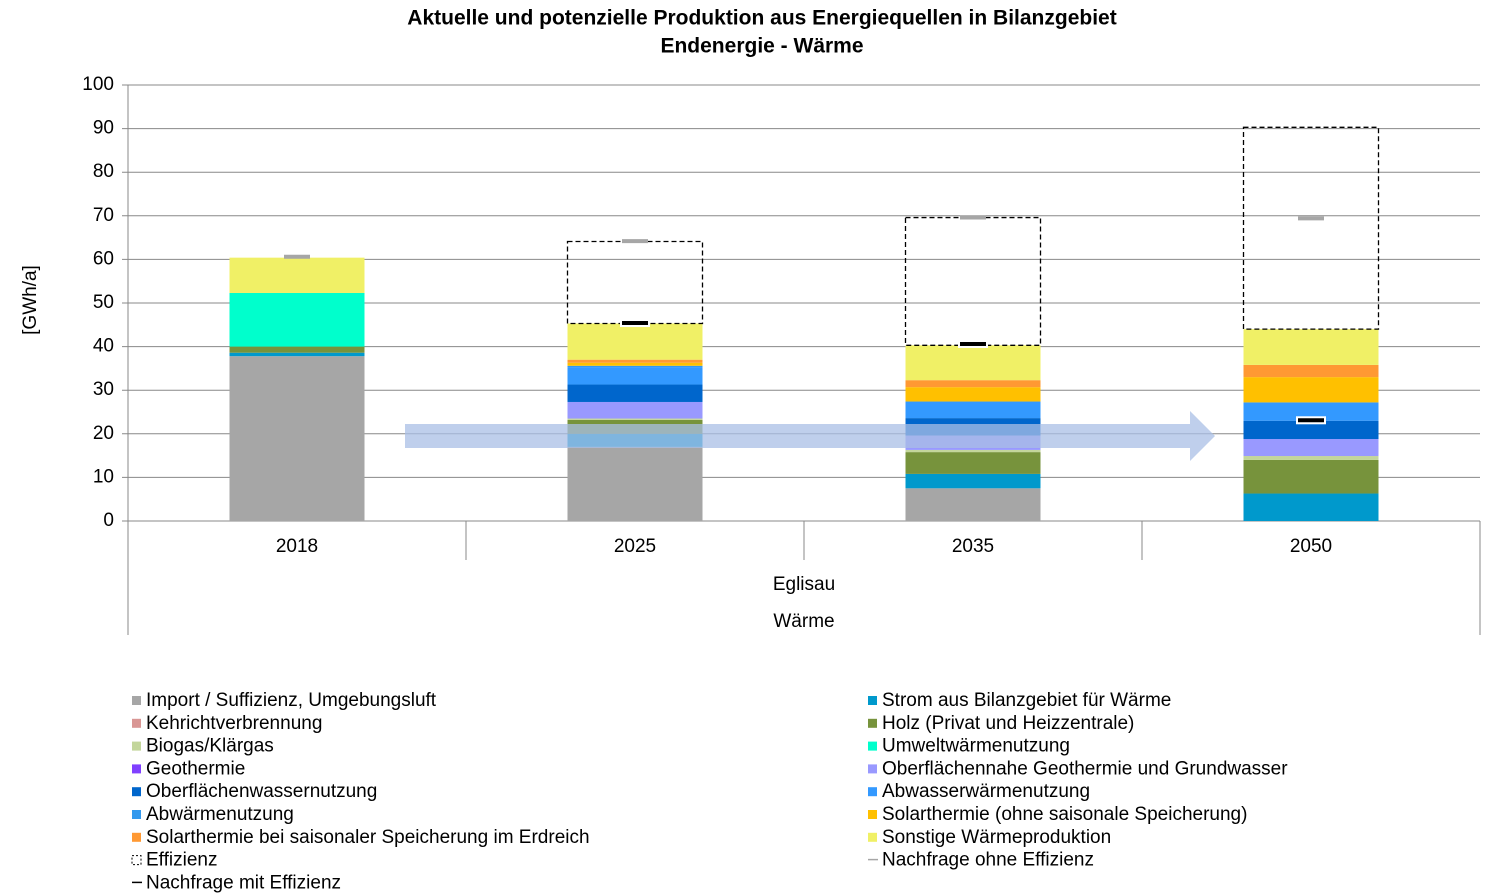  Describe the element at coordinates (261, 791) in the screenshot. I see `legend-label: Oberflächenwassernutzung` at that location.